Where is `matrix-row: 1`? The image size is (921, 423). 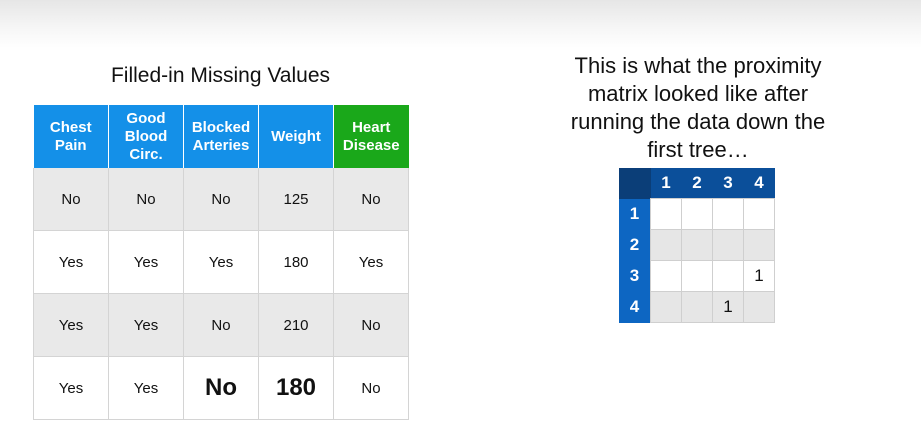
matrix-row: 1 is located at coordinates (697, 214).